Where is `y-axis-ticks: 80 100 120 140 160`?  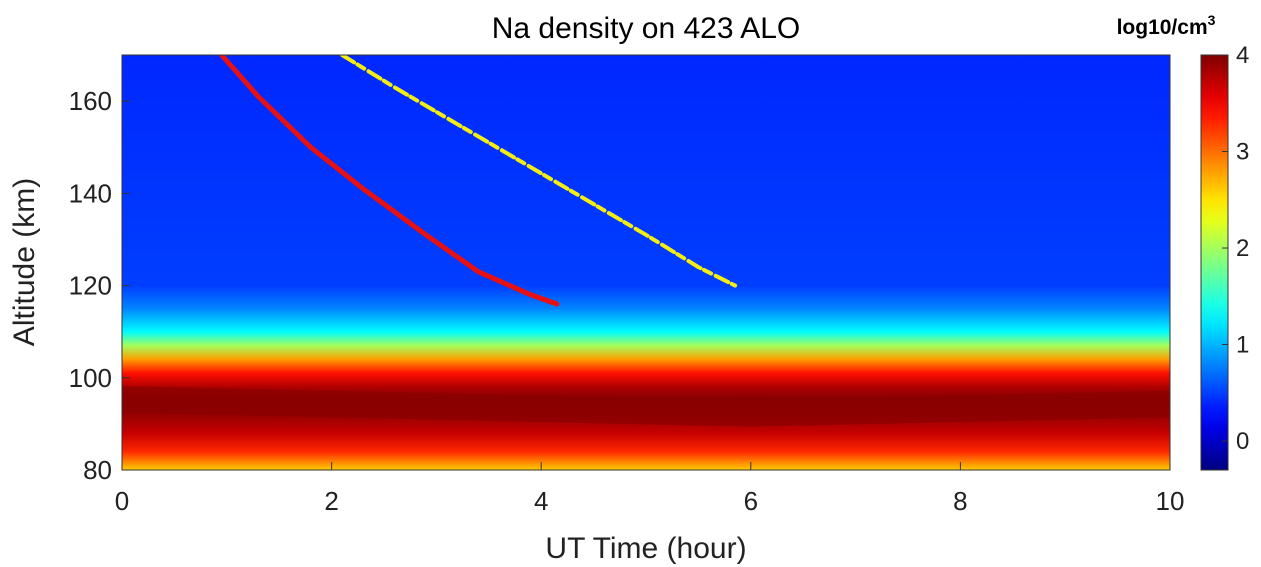
y-axis-ticks: 80 100 120 140 160 is located at coordinates (99, 285).